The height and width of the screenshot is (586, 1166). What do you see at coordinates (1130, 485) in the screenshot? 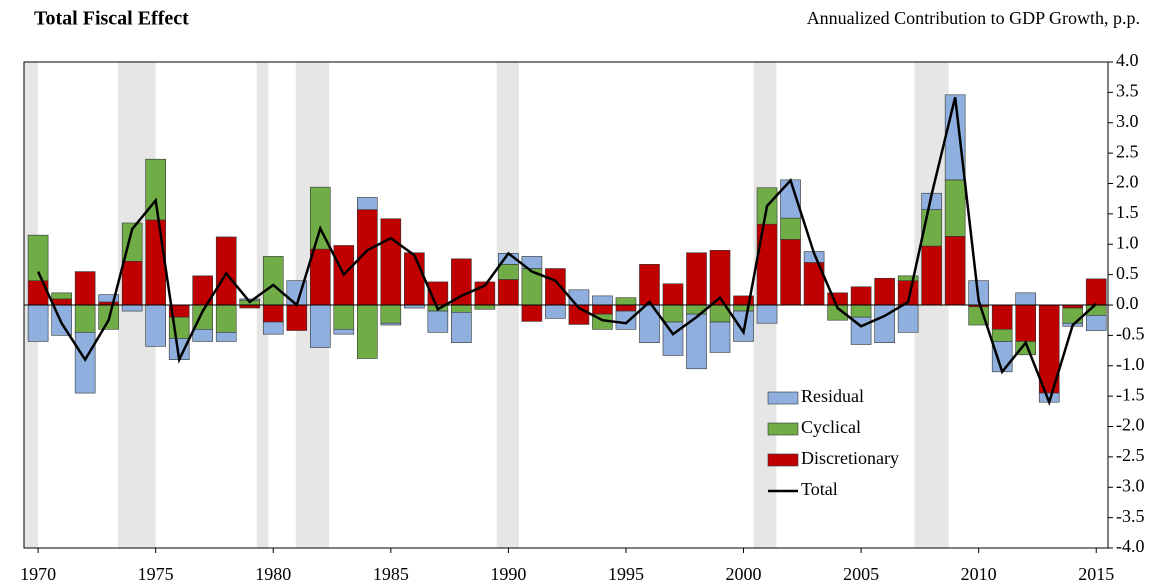
I see `y-tick-label: -3.0` at bounding box center [1130, 485].